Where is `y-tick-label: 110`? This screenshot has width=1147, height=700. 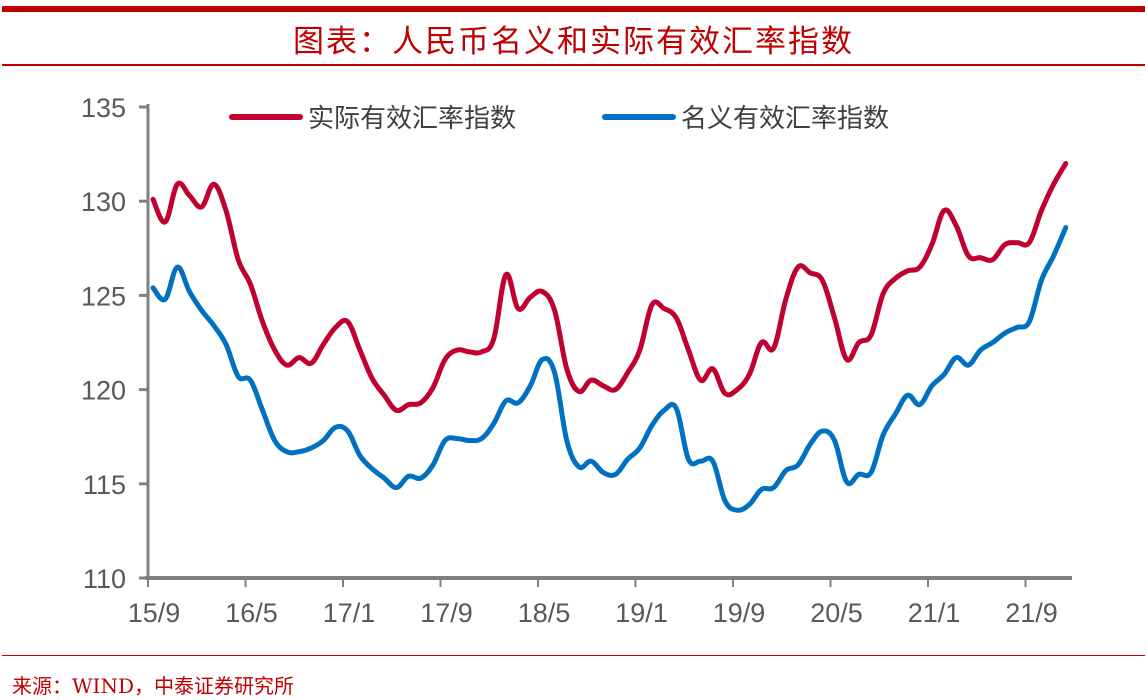
y-tick-label: 110 is located at coordinates (104, 579).